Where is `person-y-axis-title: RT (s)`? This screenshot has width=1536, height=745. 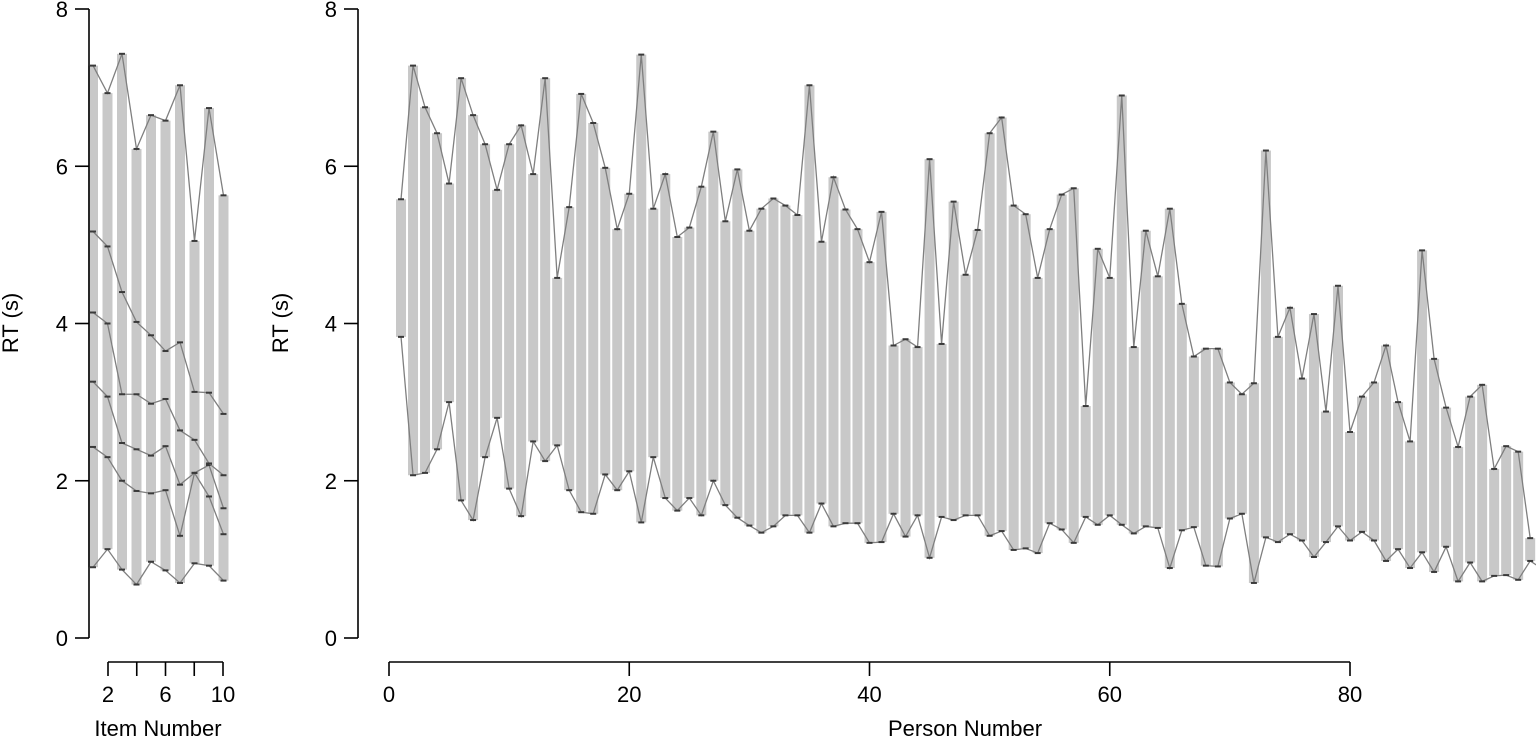
person-y-axis-title: RT (s) is located at coordinates (280, 323).